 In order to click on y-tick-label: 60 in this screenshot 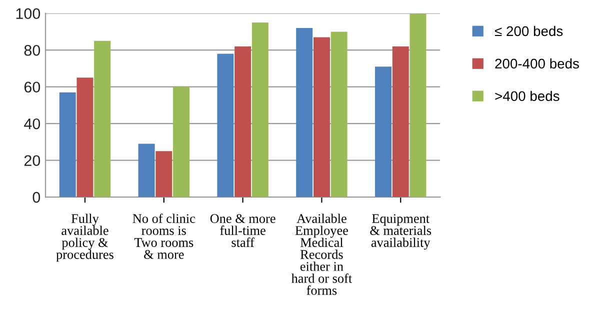, I will do `click(32, 87)`.